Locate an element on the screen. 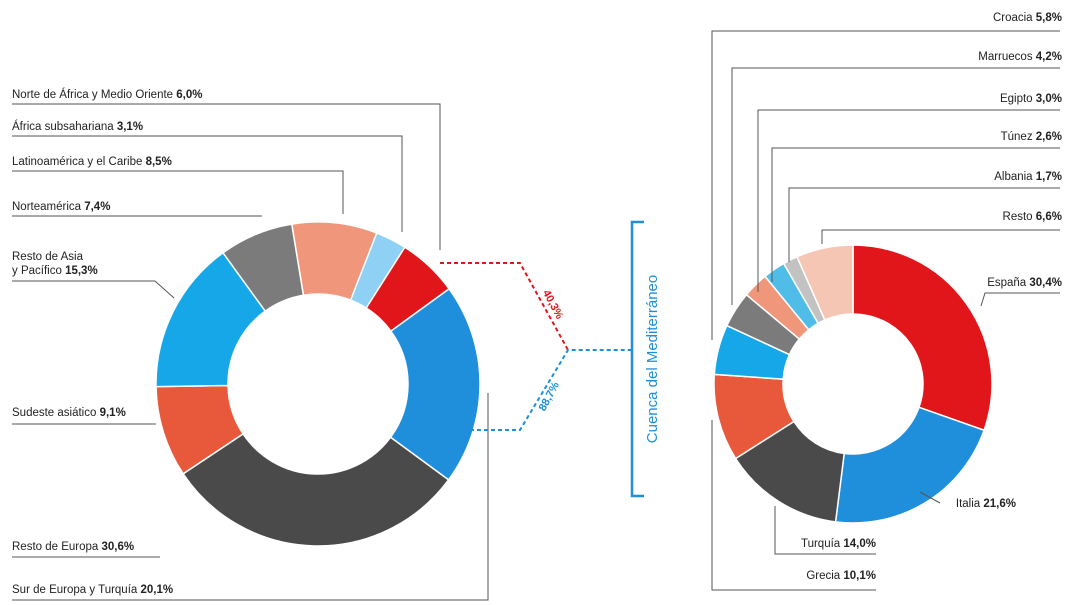 The height and width of the screenshot is (605, 1068). blue-connector-label: 88,7% is located at coordinates (549, 396).